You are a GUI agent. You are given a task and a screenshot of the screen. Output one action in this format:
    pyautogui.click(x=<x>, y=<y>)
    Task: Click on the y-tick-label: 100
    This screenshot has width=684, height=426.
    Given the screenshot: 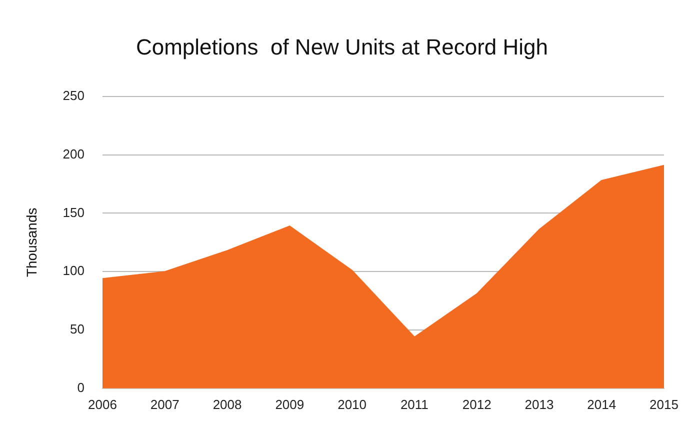 What is the action you would take?
    pyautogui.click(x=73, y=270)
    